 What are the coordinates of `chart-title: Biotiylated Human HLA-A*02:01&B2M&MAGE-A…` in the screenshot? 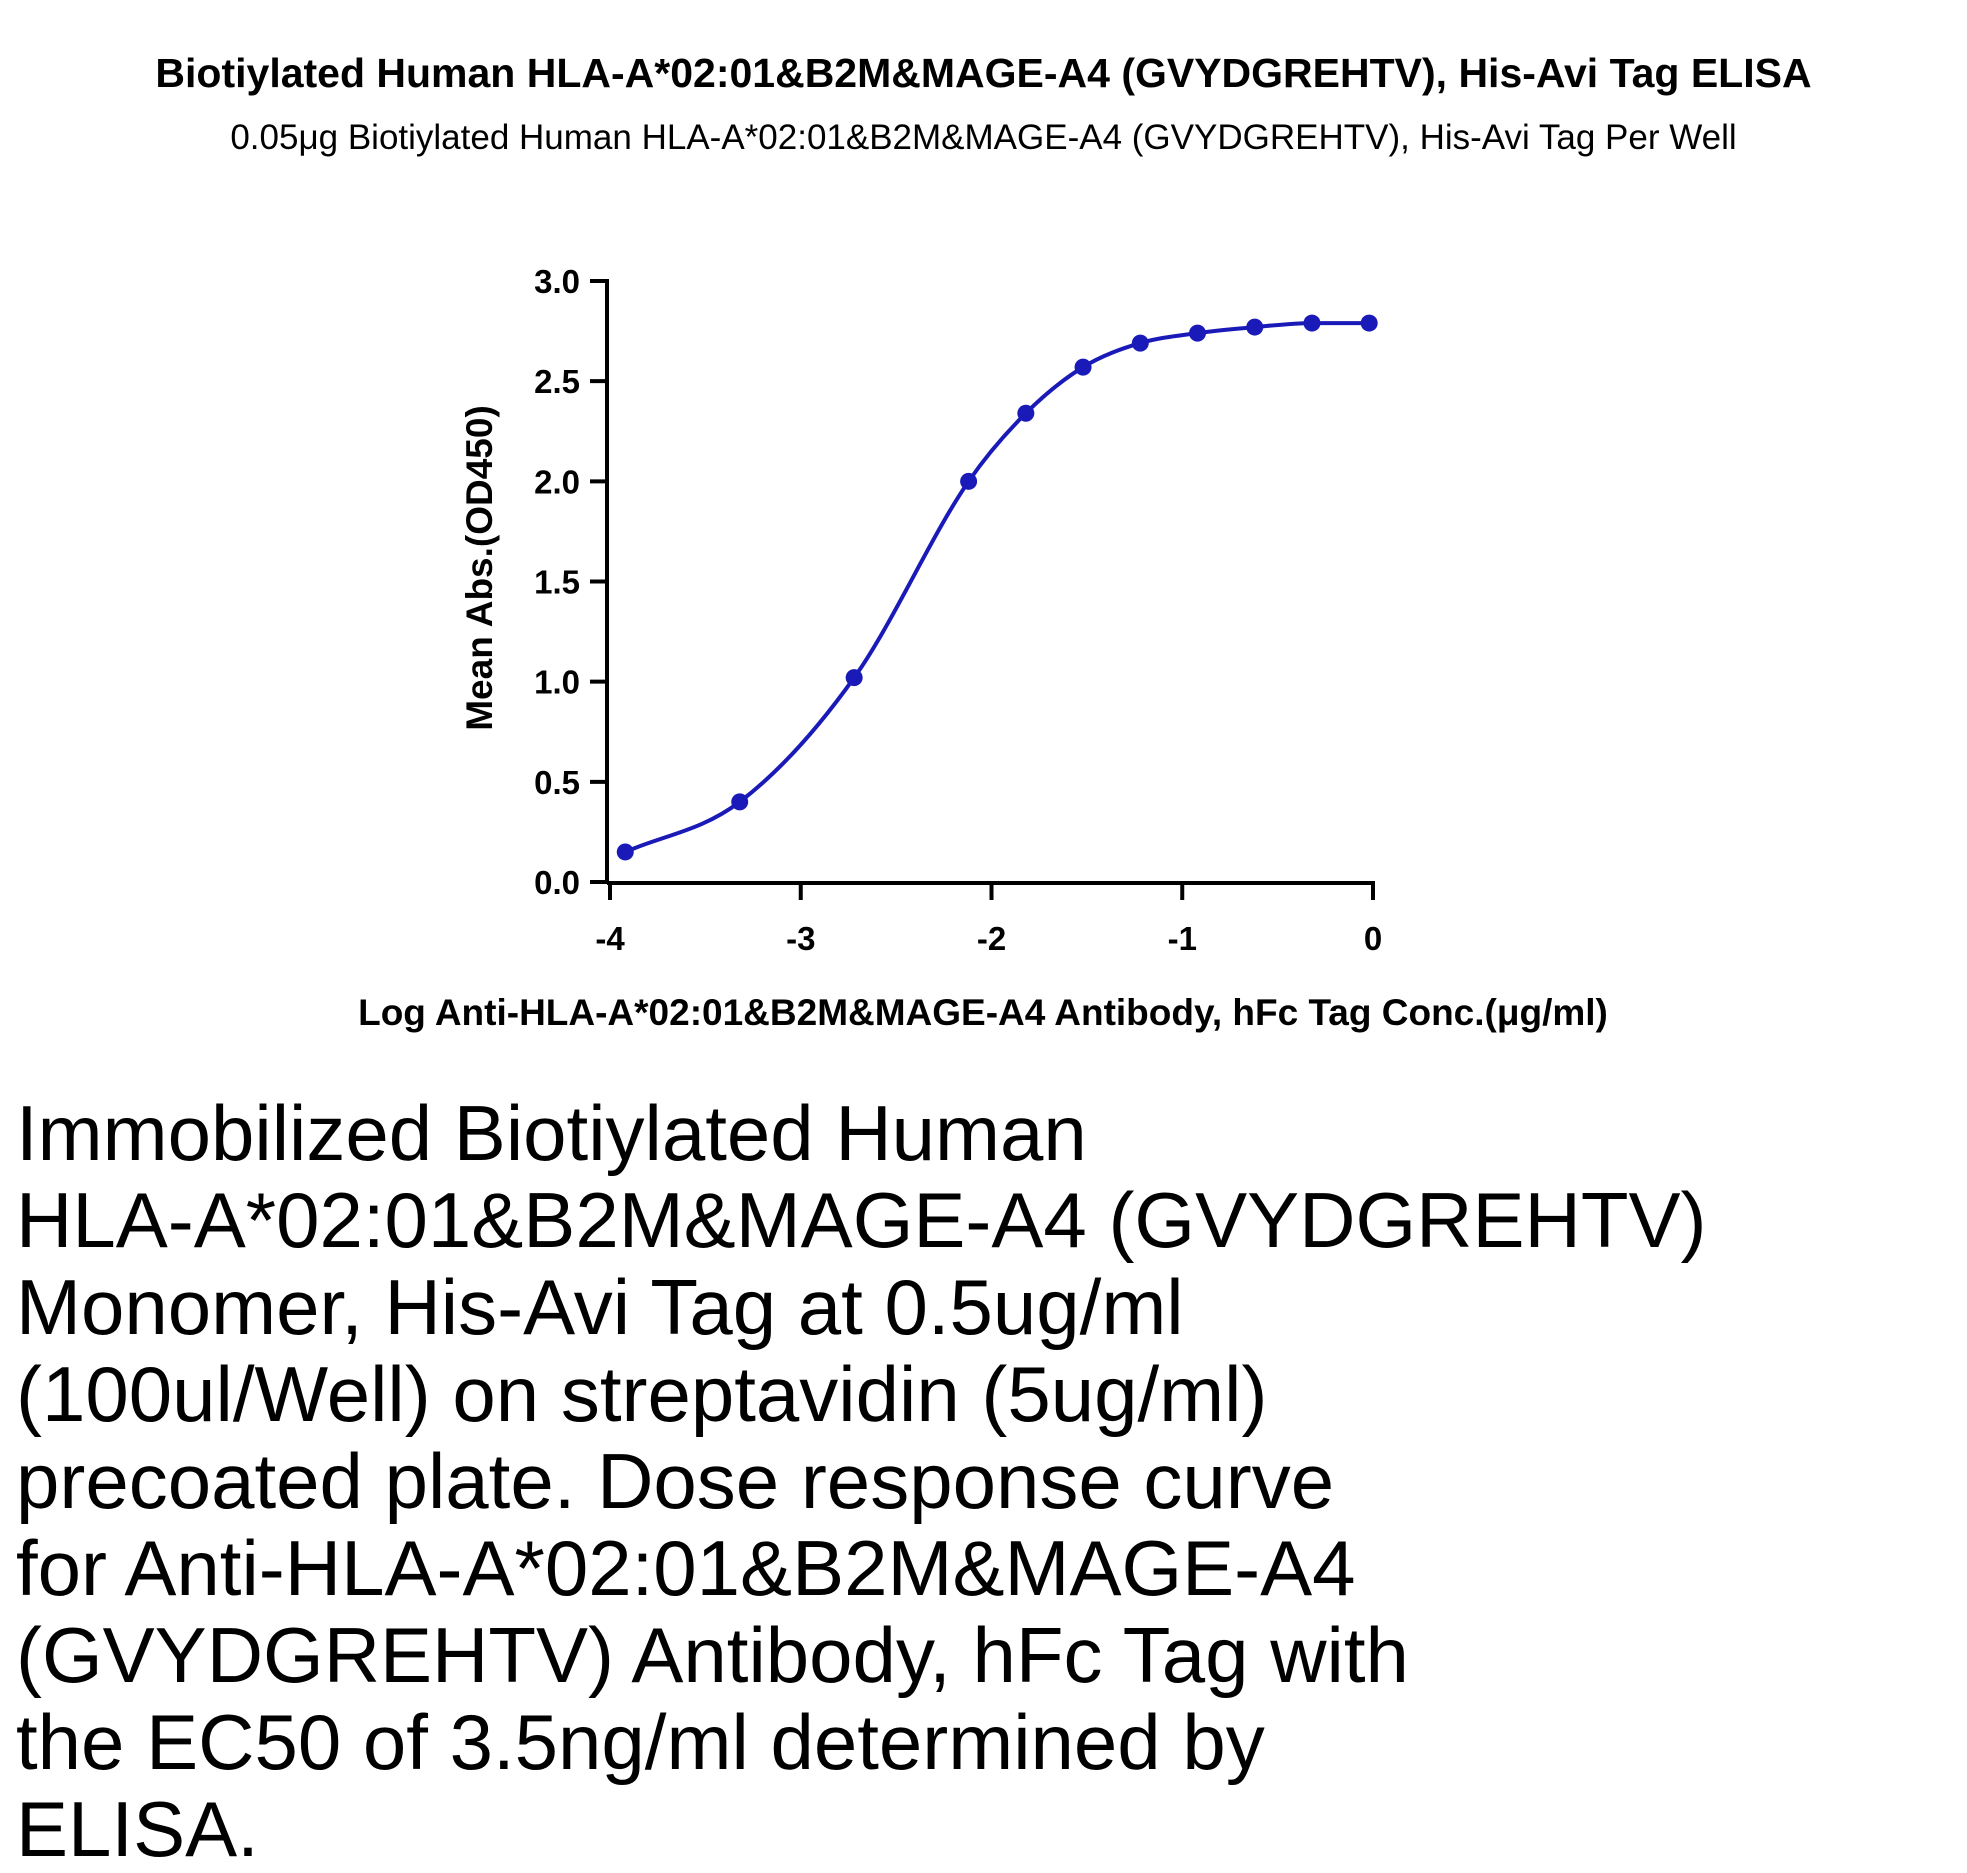 It's located at (983, 73).